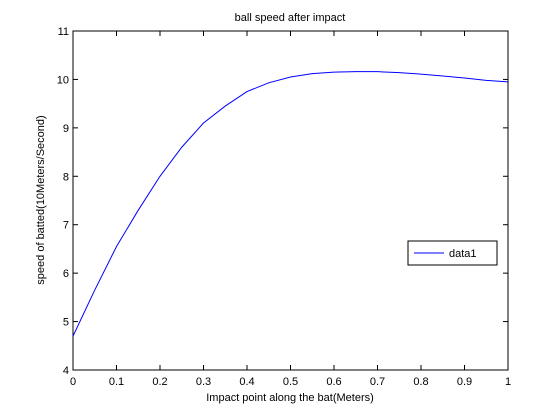 Image resolution: width=560 pixels, height=416 pixels. Describe the element at coordinates (66, 274) in the screenshot. I see `y-tick-label: 6` at that location.